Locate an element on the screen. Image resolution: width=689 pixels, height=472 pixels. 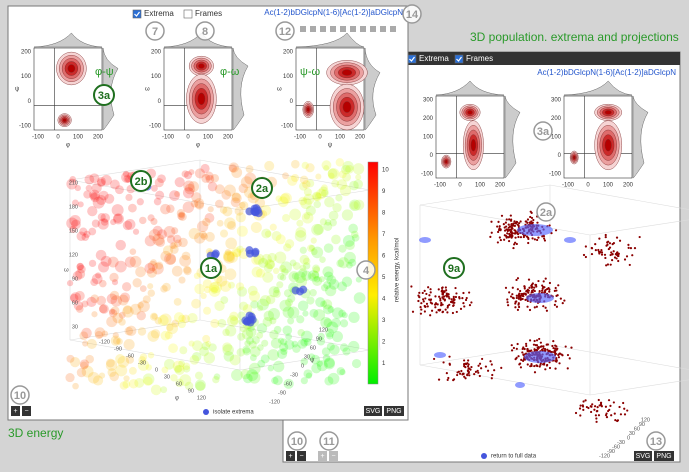
contour is located at coordinates (347, 72).